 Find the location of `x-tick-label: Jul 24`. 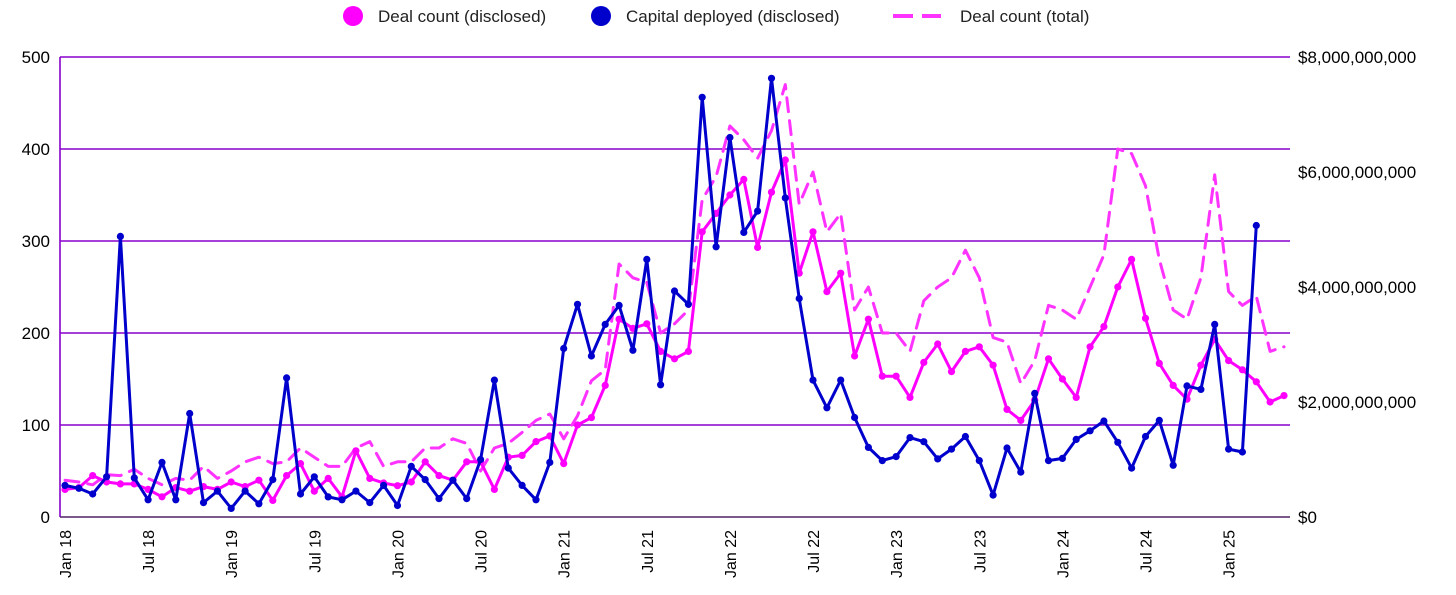

x-tick-label: Jul 24 is located at coordinates (1146, 551).